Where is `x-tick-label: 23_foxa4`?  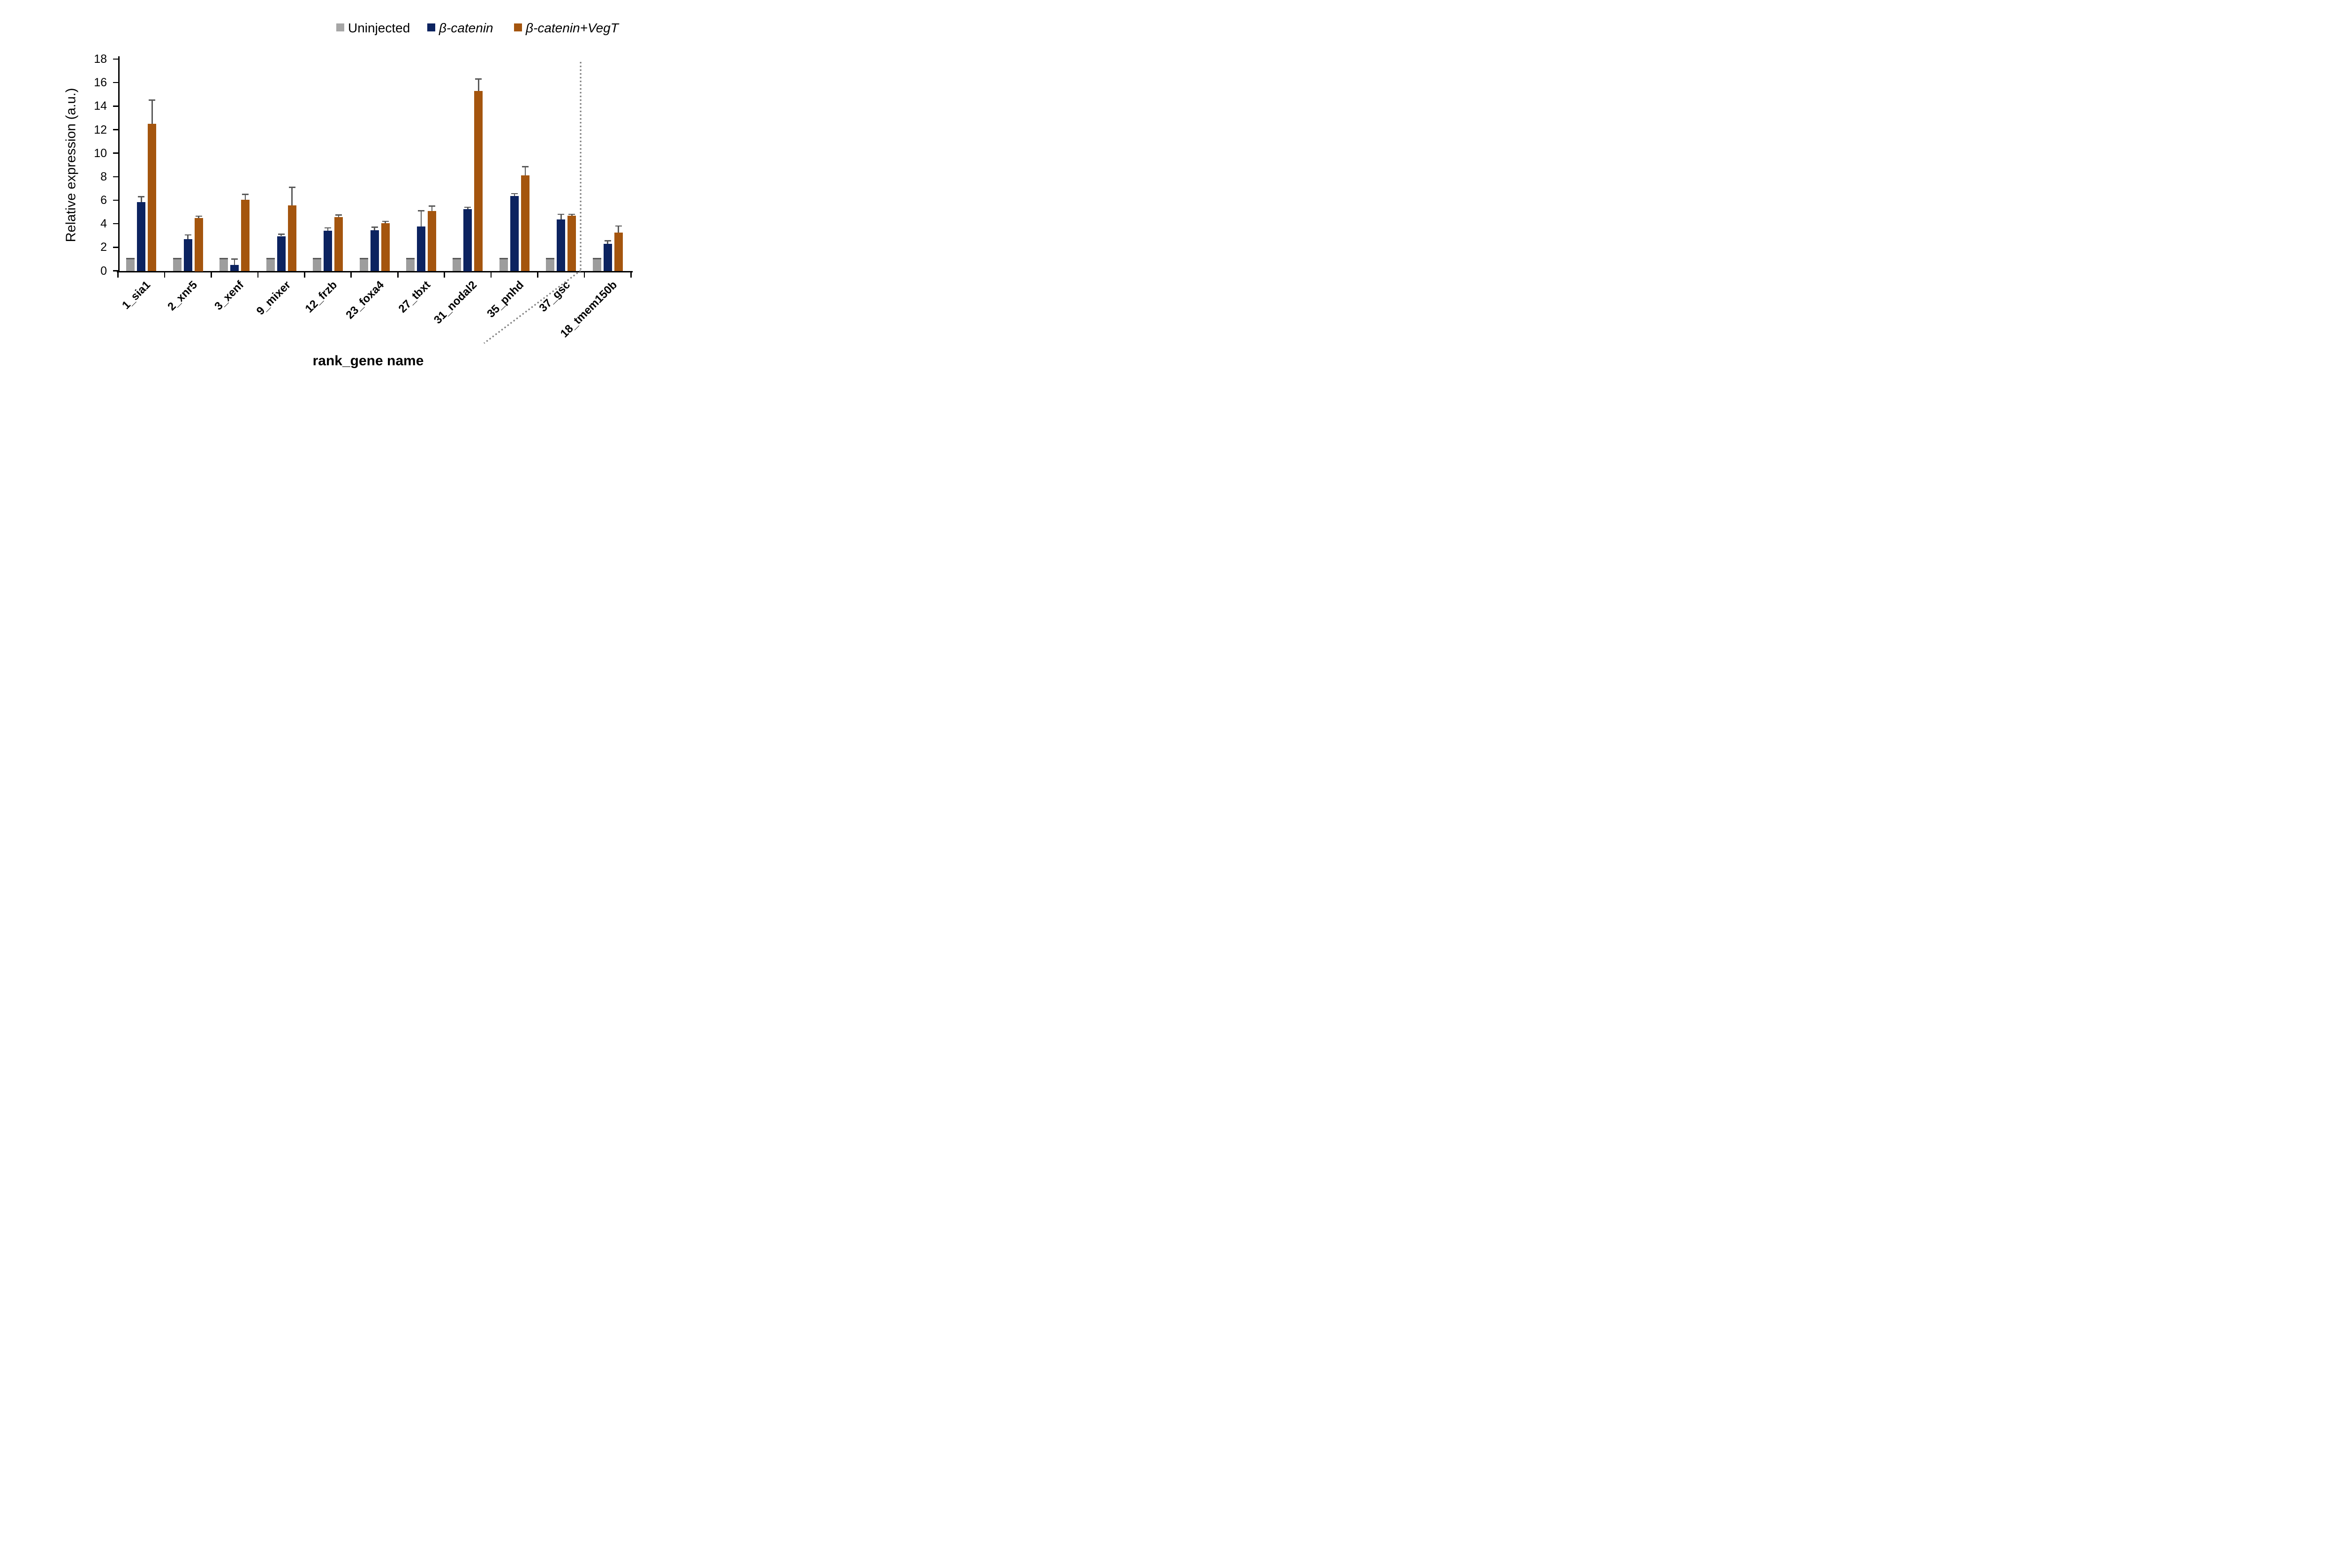
x-tick-label: 23_foxa4 is located at coordinates (364, 300).